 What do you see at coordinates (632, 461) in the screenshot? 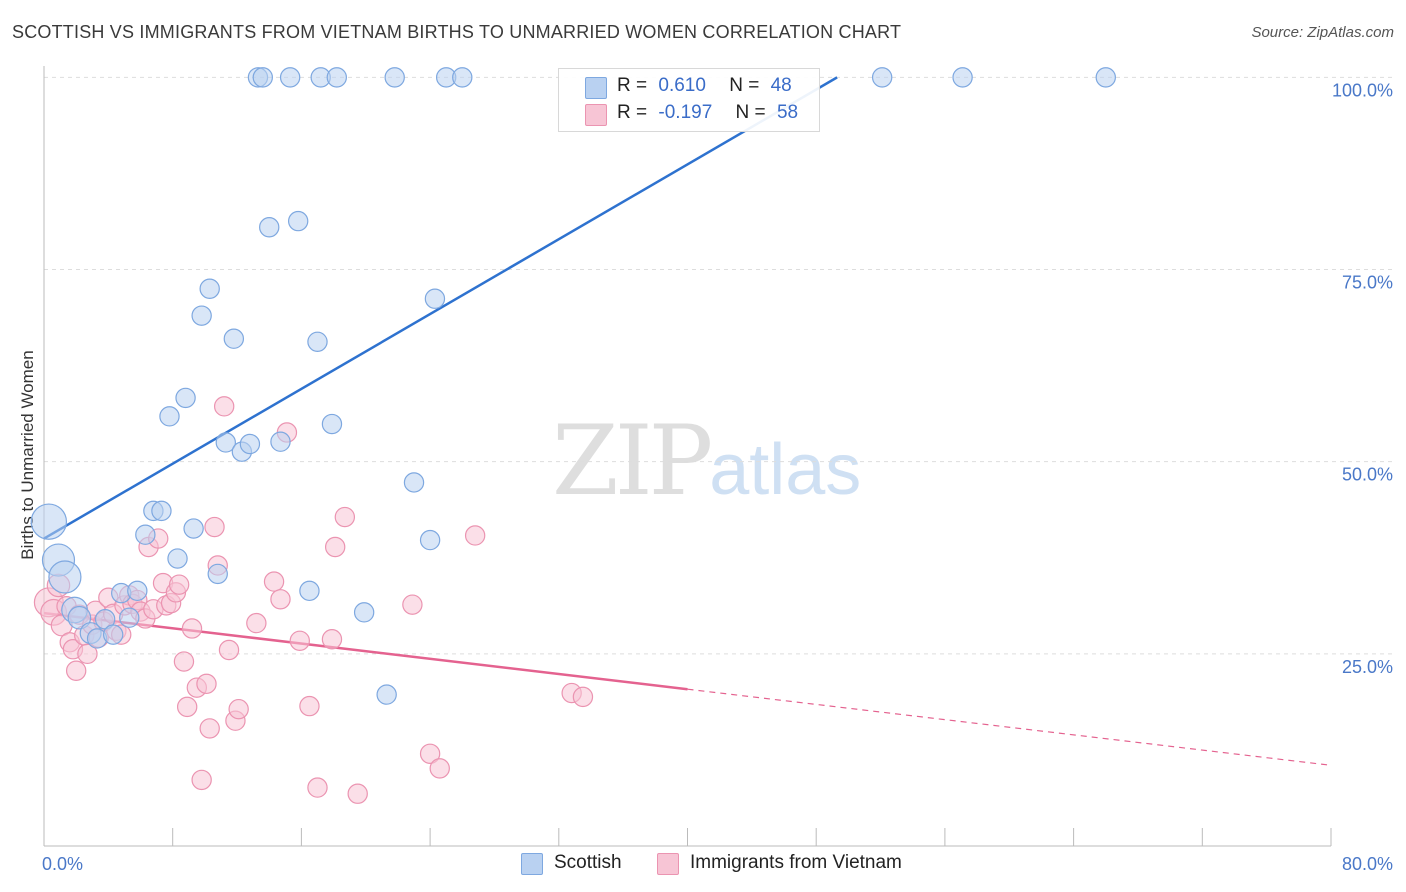
I see `watermark-zip: ZIP` at bounding box center [632, 461].